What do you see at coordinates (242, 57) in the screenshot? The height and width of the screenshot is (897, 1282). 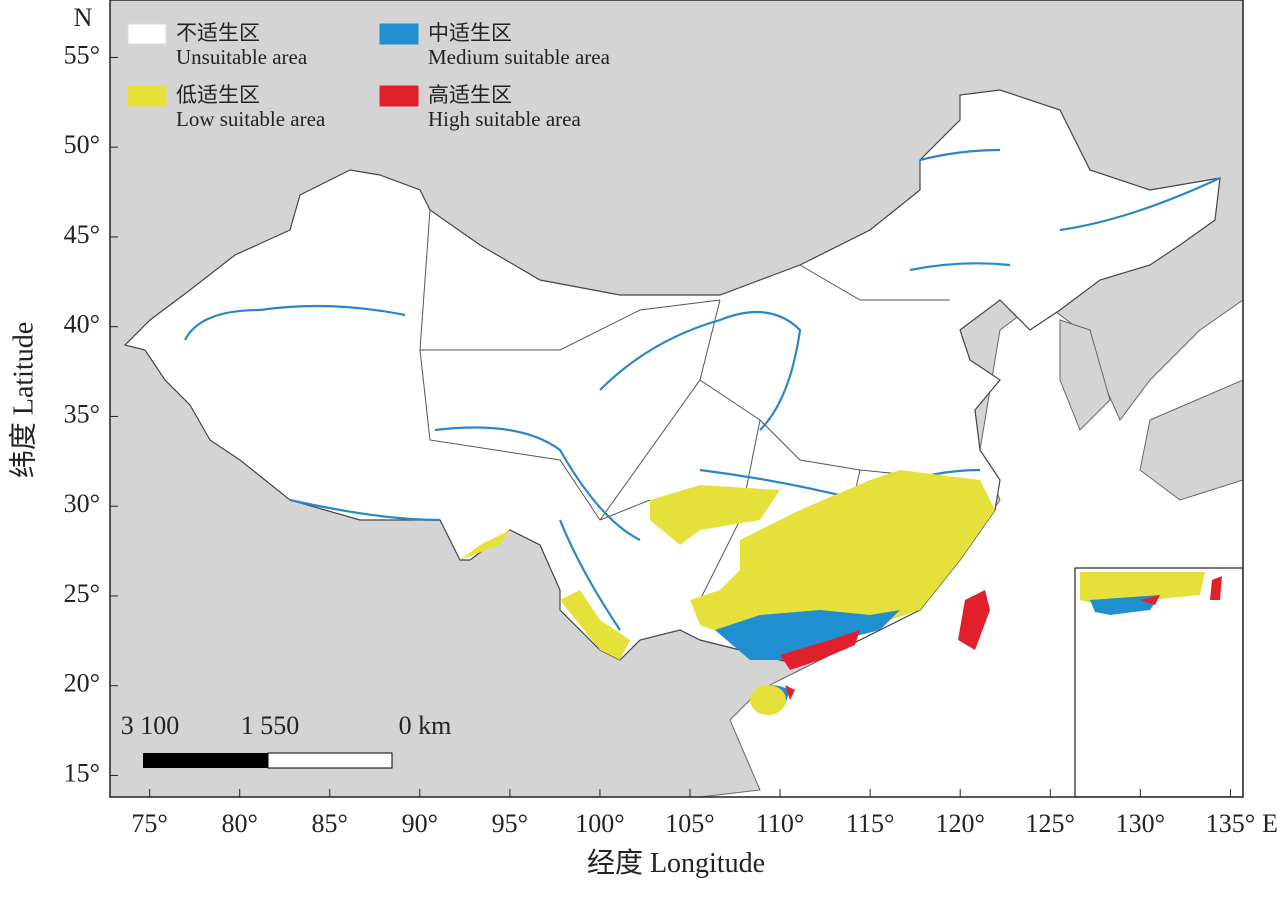 I see `legend-label-en: Unsuitable area` at bounding box center [242, 57].